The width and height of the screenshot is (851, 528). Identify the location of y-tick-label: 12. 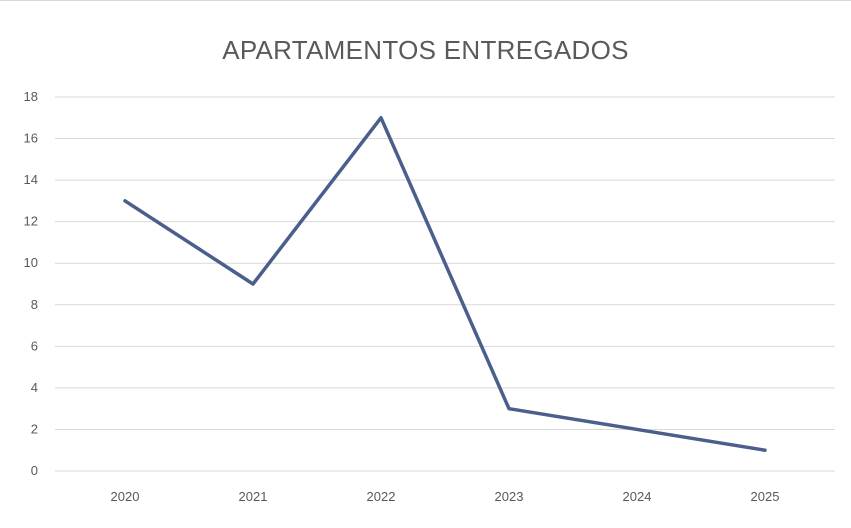
(31, 221).